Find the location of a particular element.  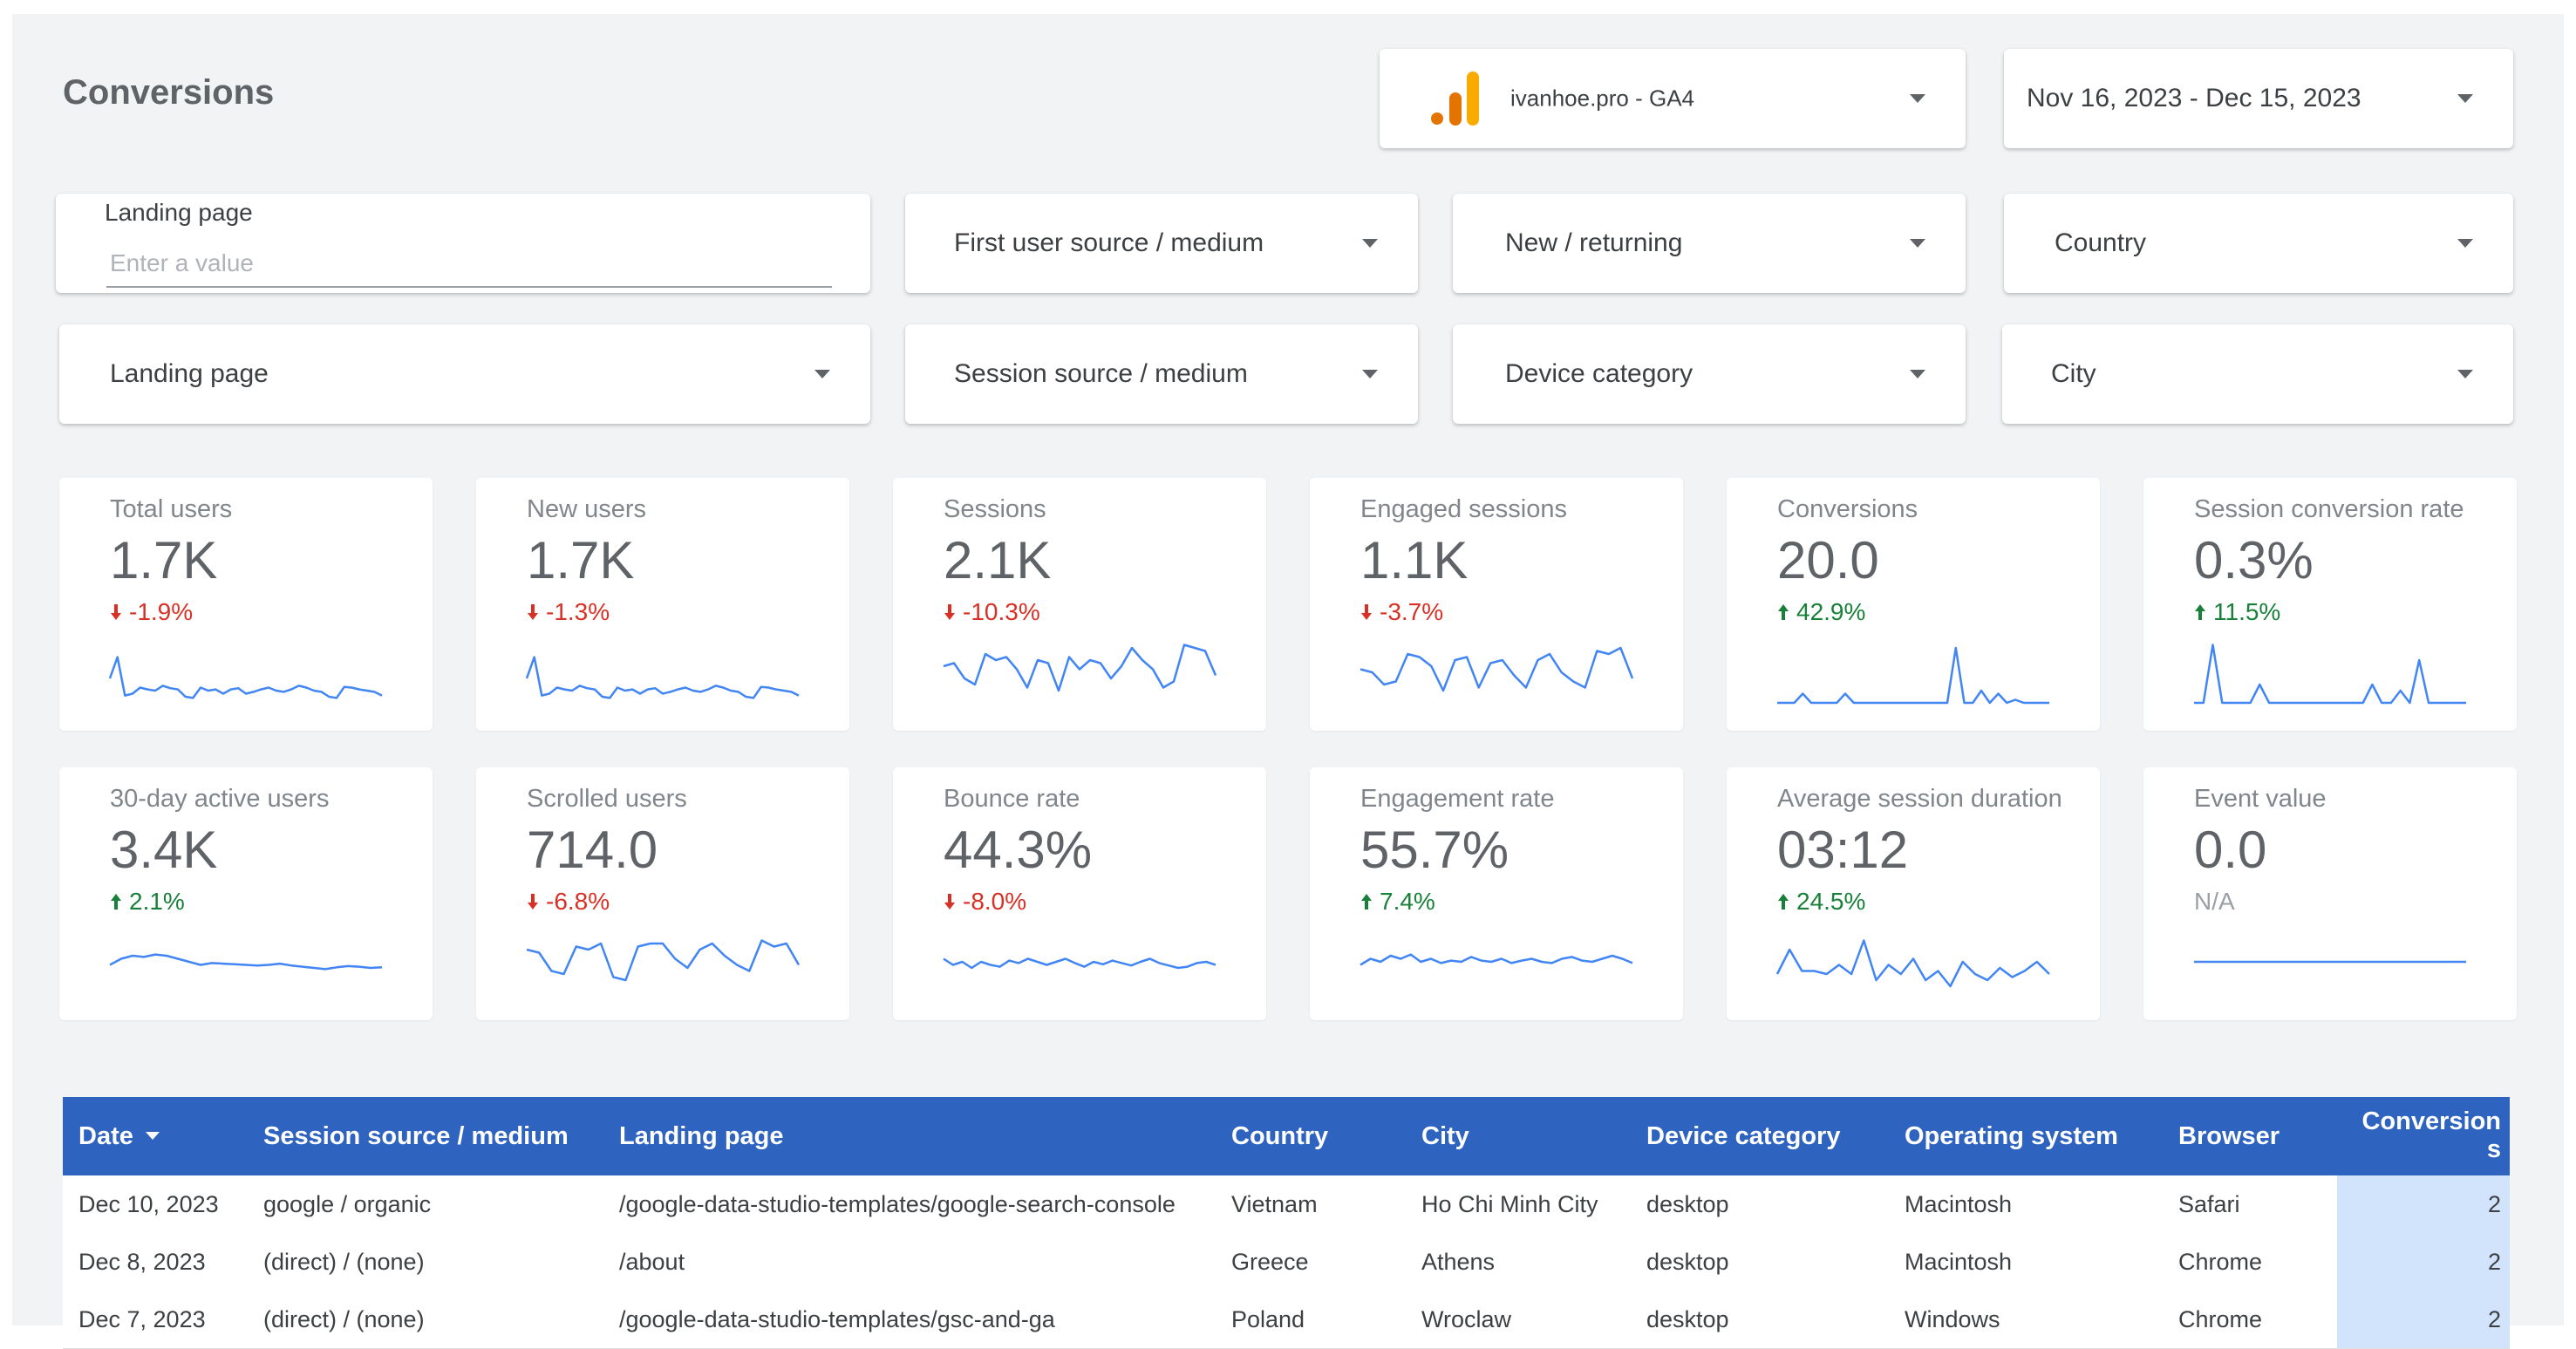

landing-page-input-placeholder: Enter a value is located at coordinates (182, 262).